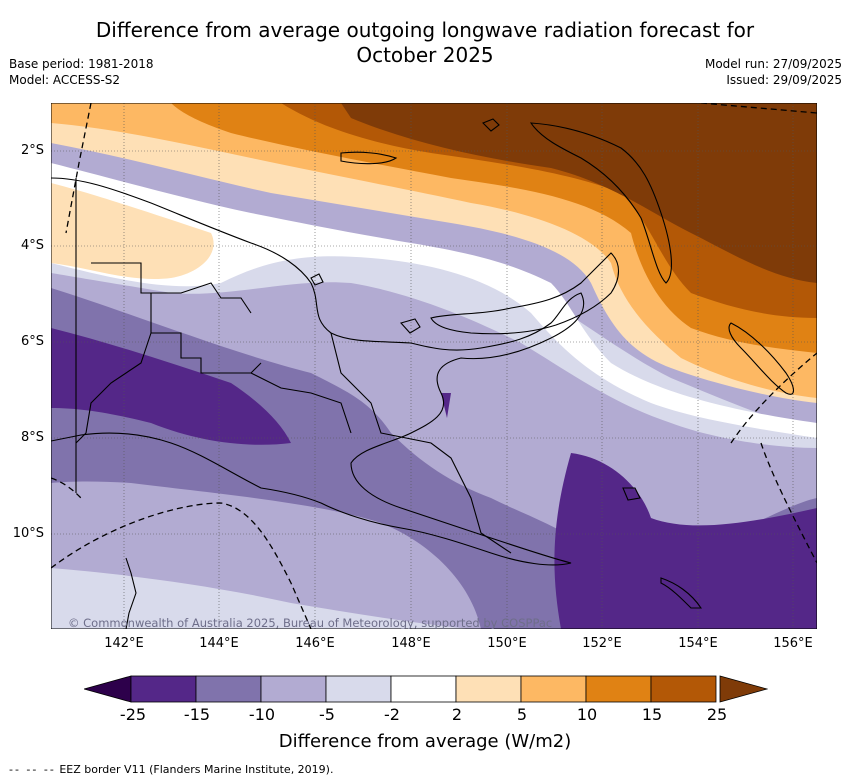 Image resolution: width=850 pixels, height=781 pixels. Describe the element at coordinates (652, 714) in the screenshot. I see `cb-tick-8: 15` at that location.